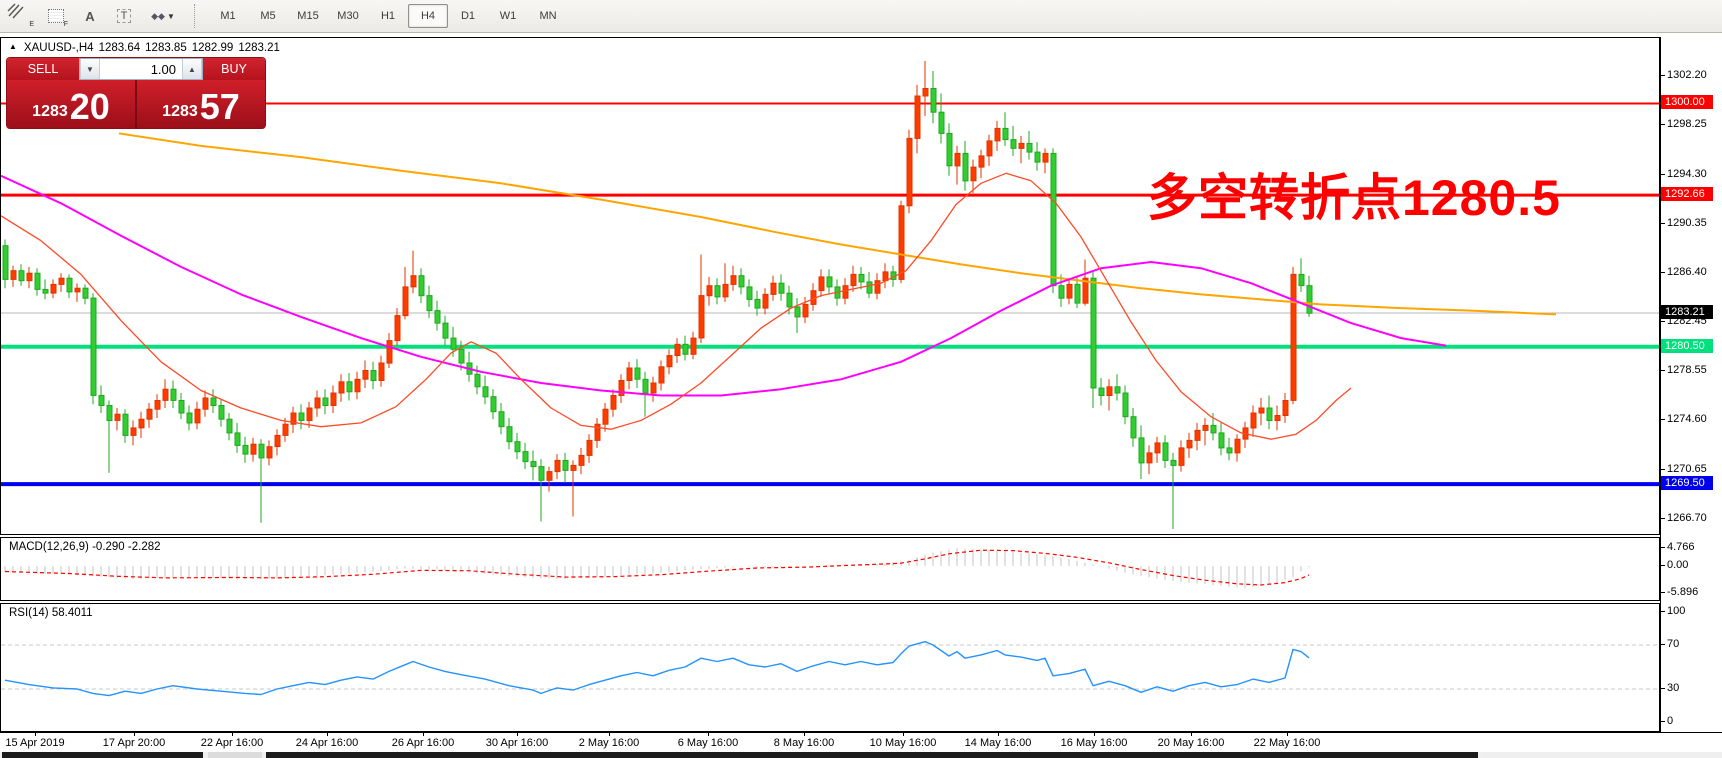 The height and width of the screenshot is (758, 1722). I want to click on buy-button: BUY, so click(234, 69).